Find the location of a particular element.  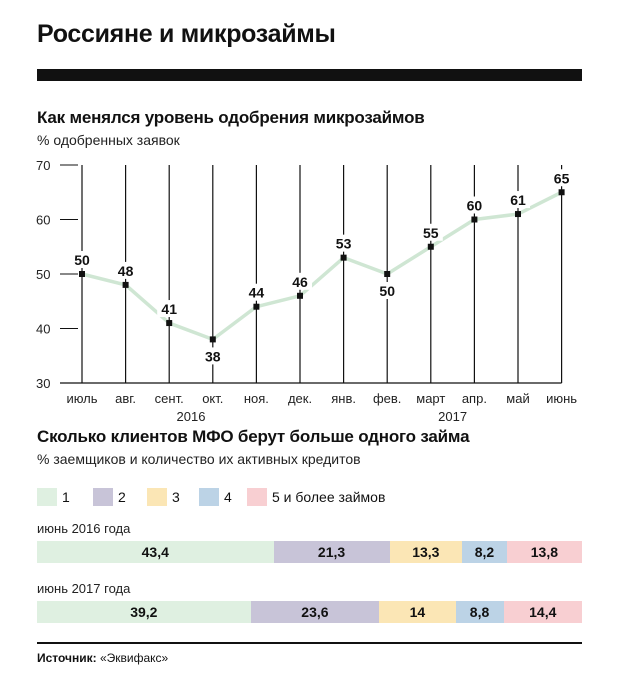

data-label: 53 is located at coordinates (344, 244).